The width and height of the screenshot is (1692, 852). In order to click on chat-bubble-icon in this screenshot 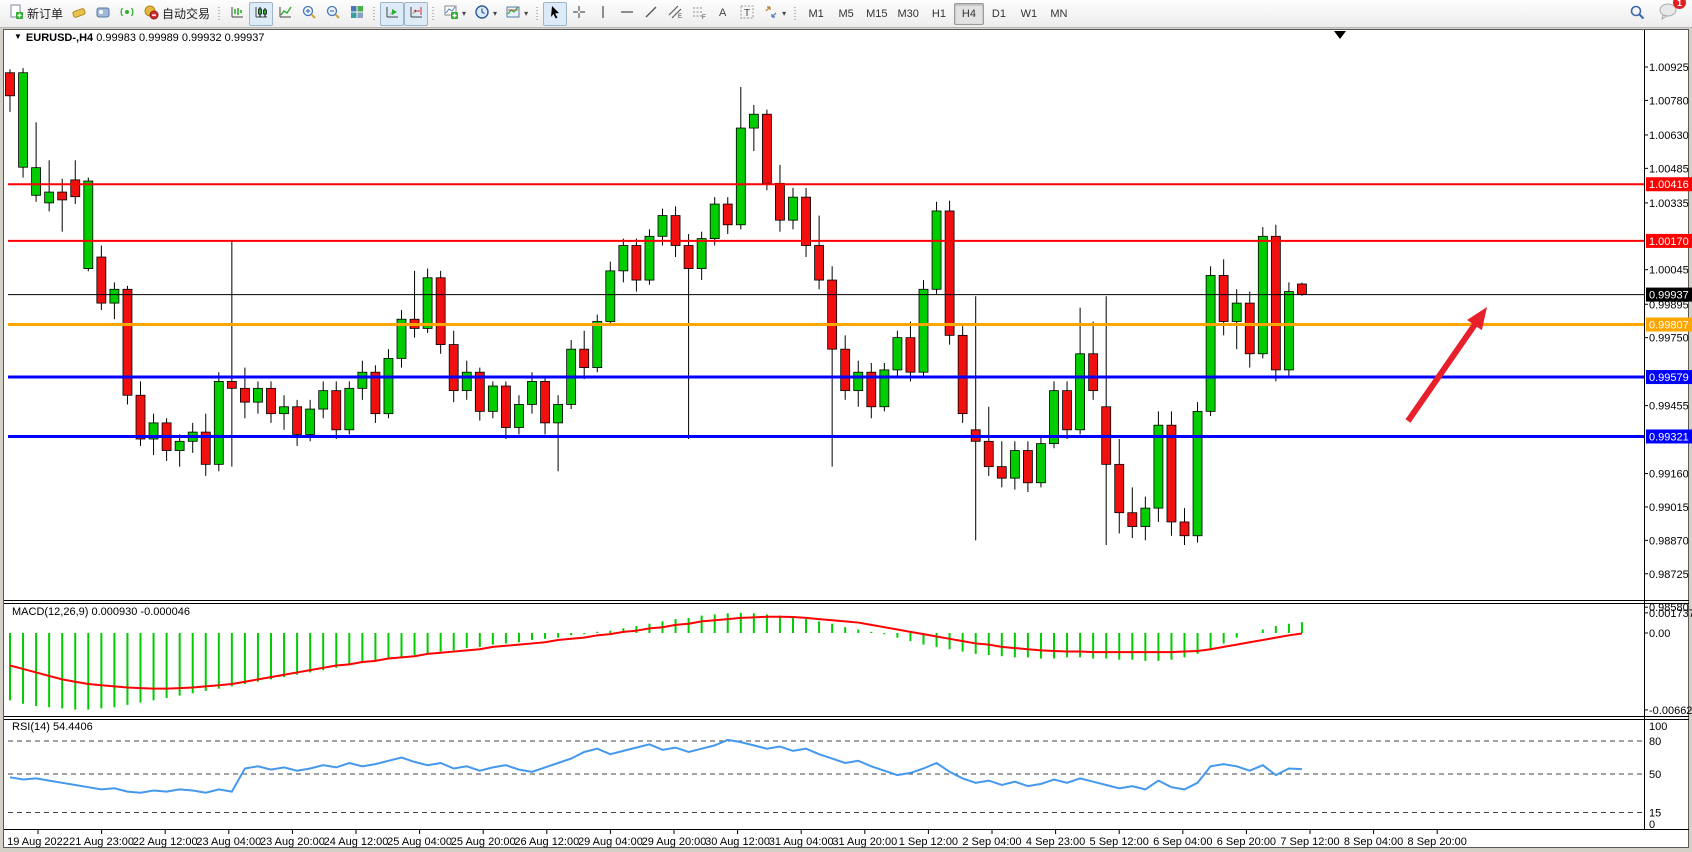, I will do `click(1668, 13)`.